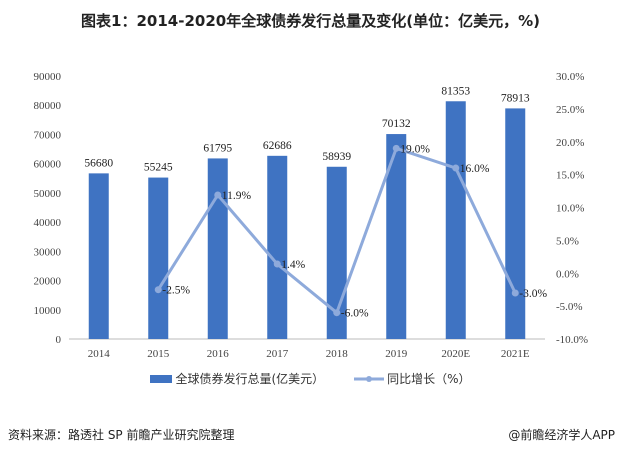 The image size is (621, 453). Describe the element at coordinates (570, 176) in the screenshot. I see `right-tick-label: 15.0%` at that location.